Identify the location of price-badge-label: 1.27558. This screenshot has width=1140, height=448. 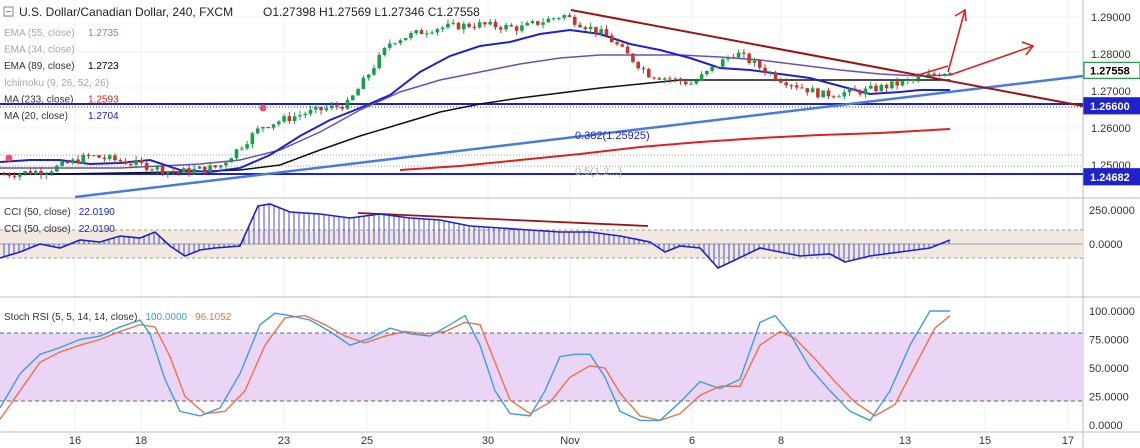
(1110, 71).